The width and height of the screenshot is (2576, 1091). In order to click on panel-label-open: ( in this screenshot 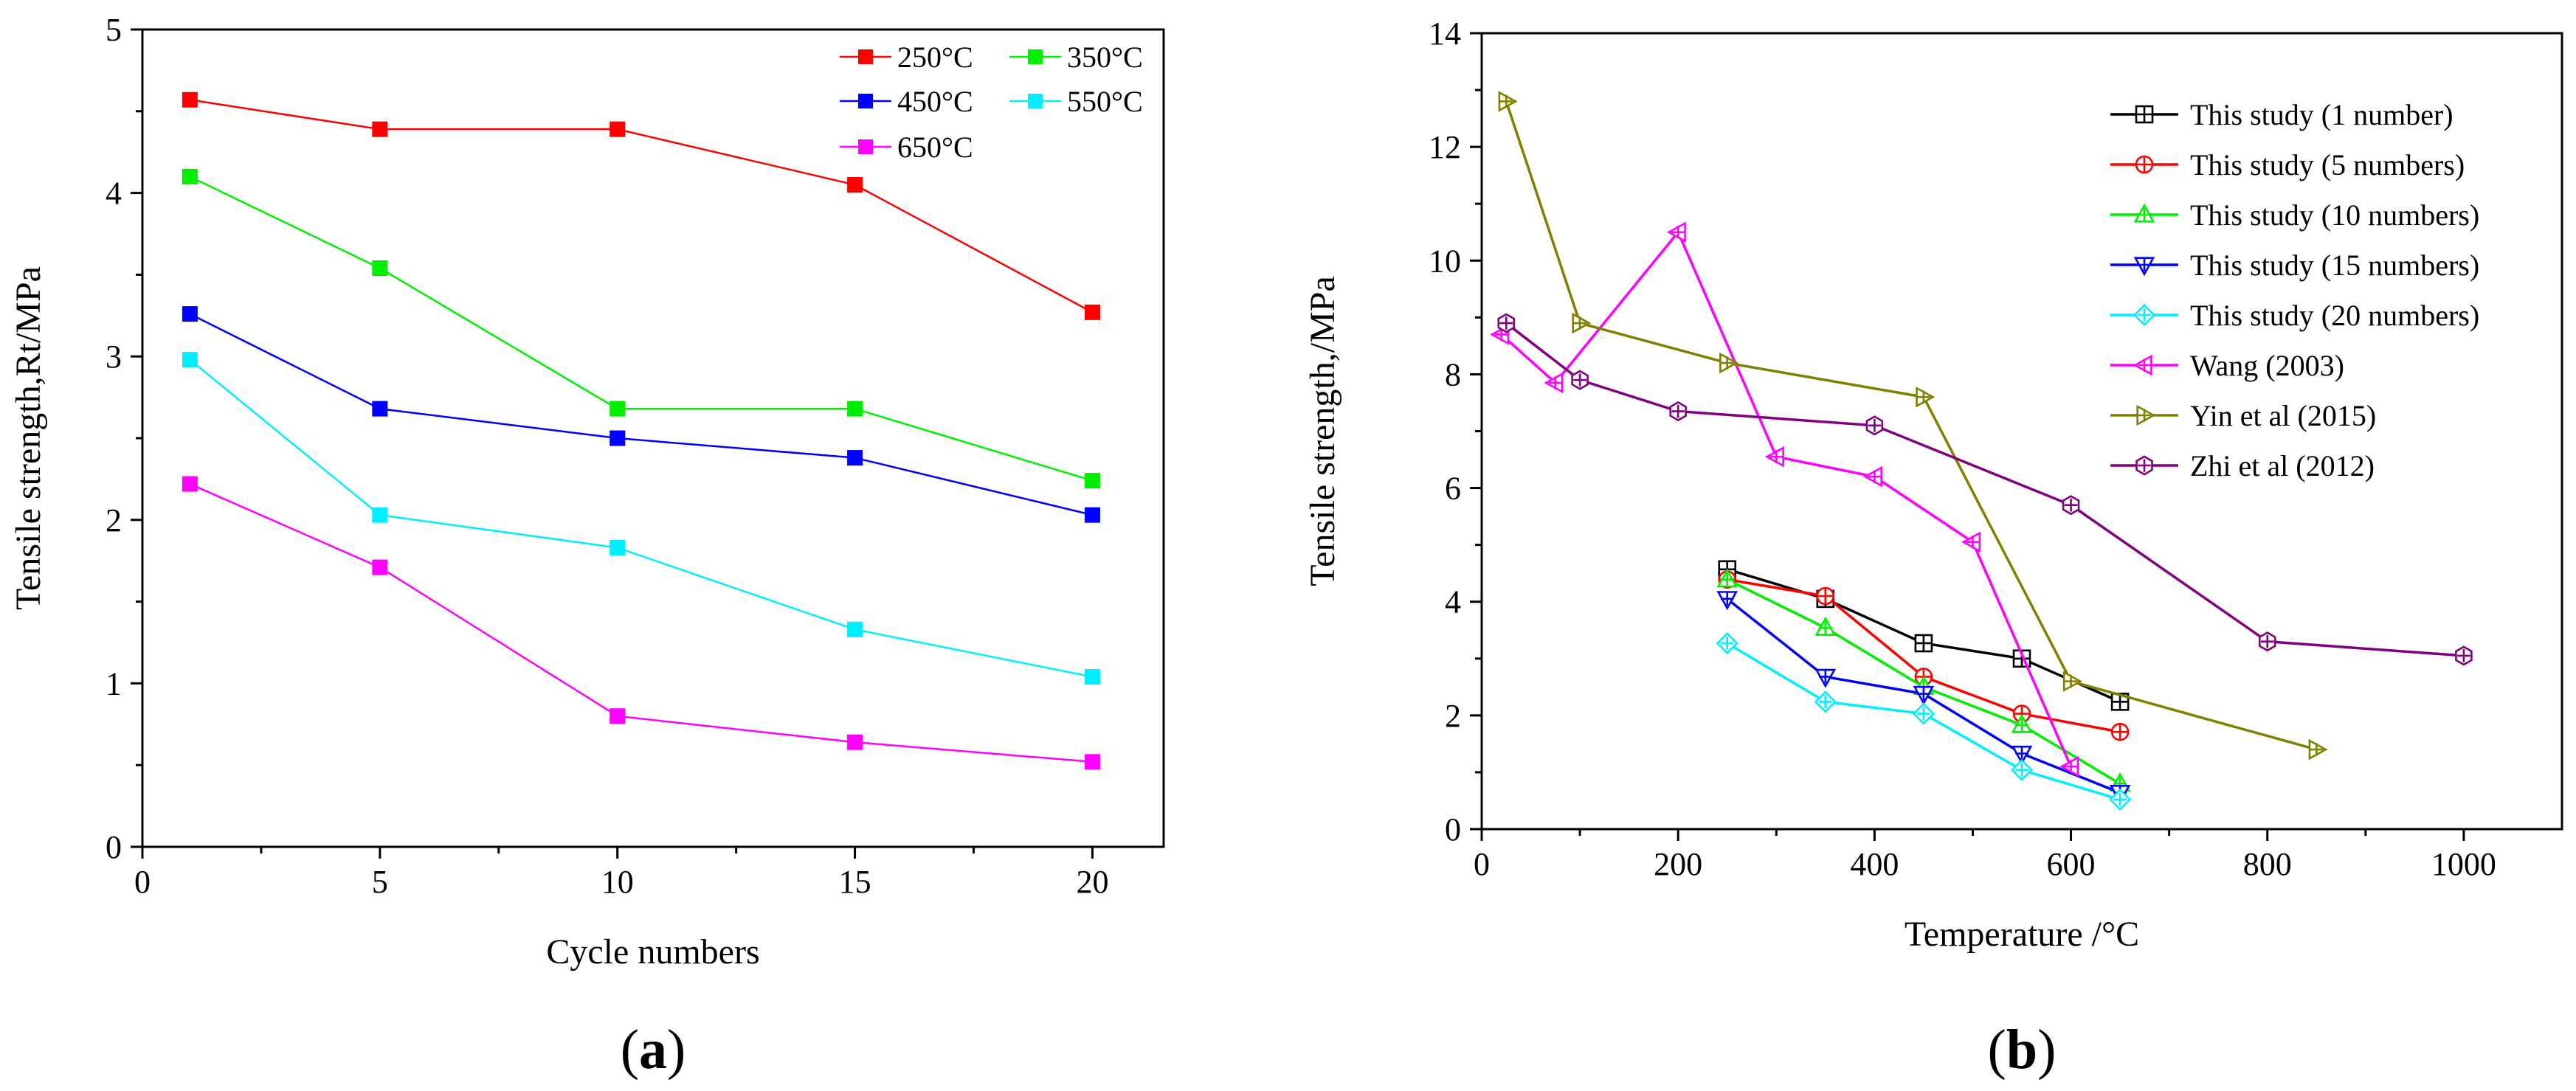, I will do `click(630, 1050)`.